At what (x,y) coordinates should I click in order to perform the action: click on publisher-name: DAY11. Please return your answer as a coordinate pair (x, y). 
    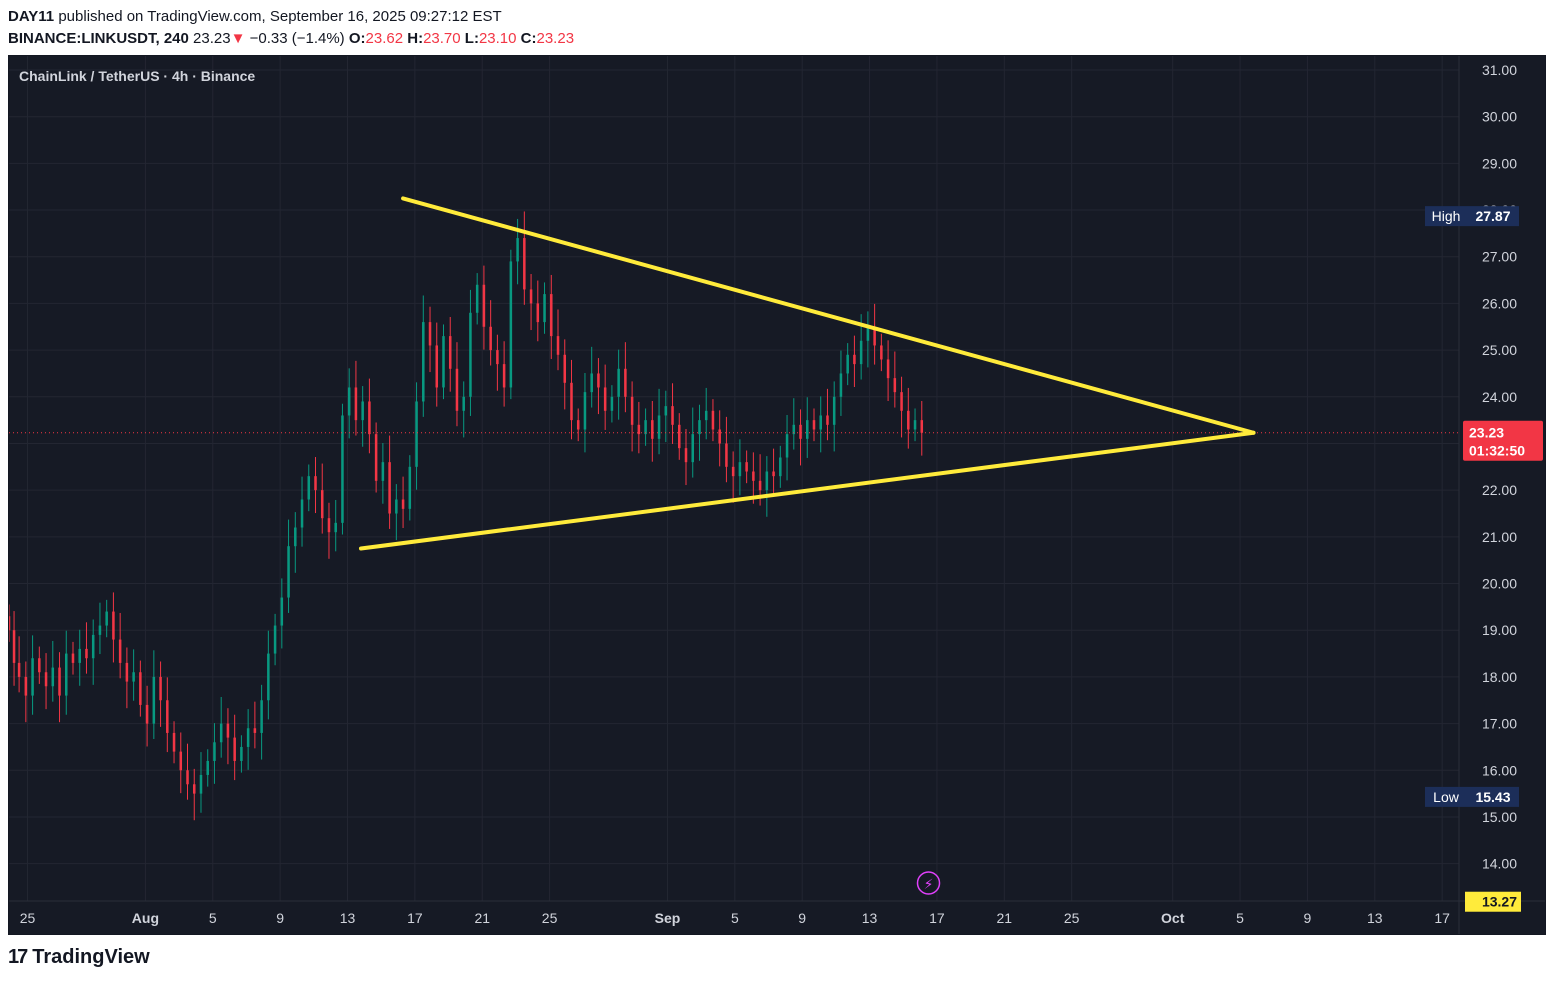
    Looking at the image, I should click on (31, 16).